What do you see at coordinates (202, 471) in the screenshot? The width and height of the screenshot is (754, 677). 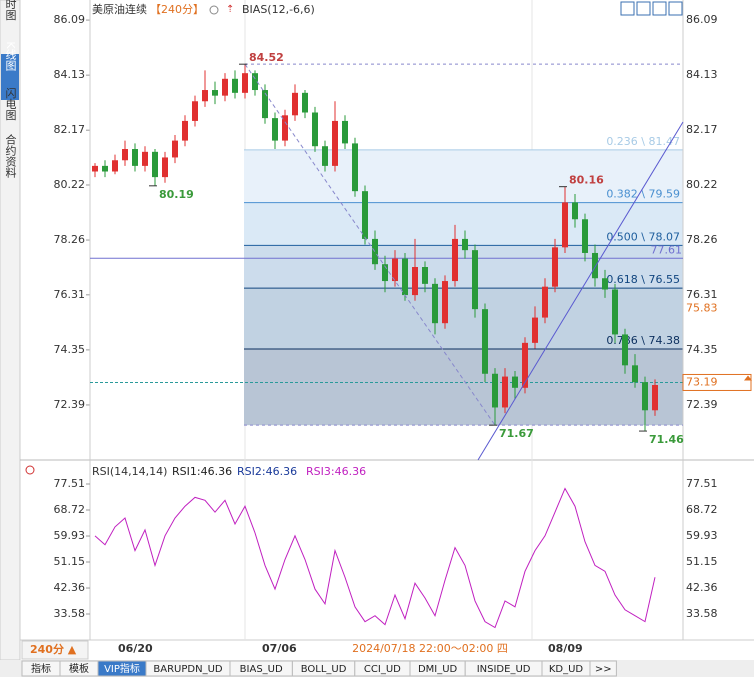 I see `rsi-legend: RSI1:46.36` at bounding box center [202, 471].